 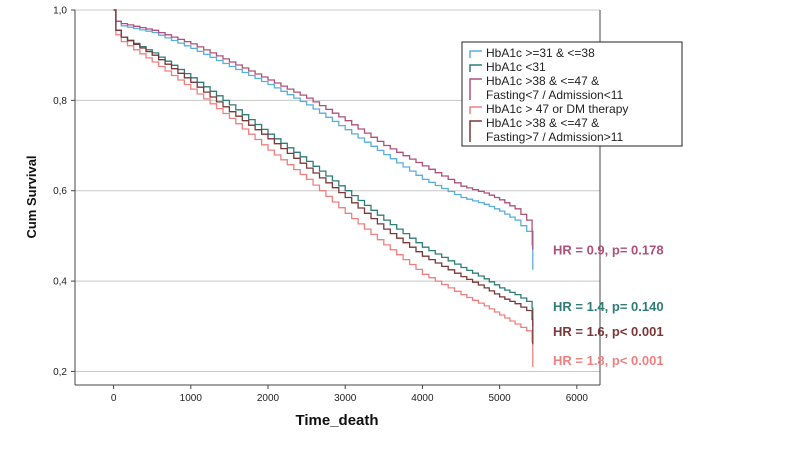 I want to click on y-tick-label: 0,8, so click(x=60, y=101).